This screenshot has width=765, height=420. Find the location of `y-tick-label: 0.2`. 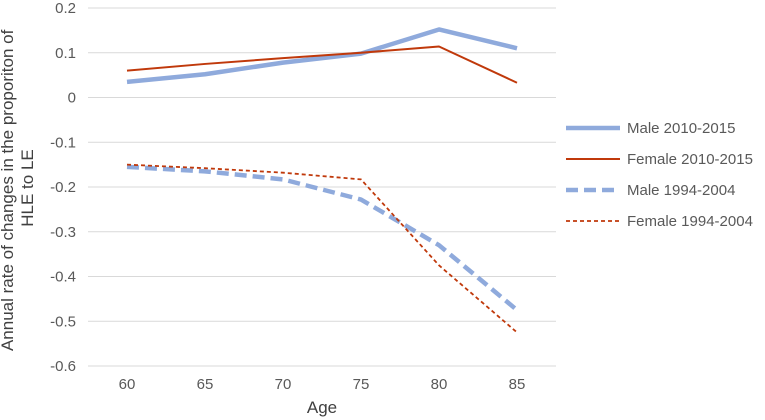

y-tick-label: 0.2 is located at coordinates (65, 8).